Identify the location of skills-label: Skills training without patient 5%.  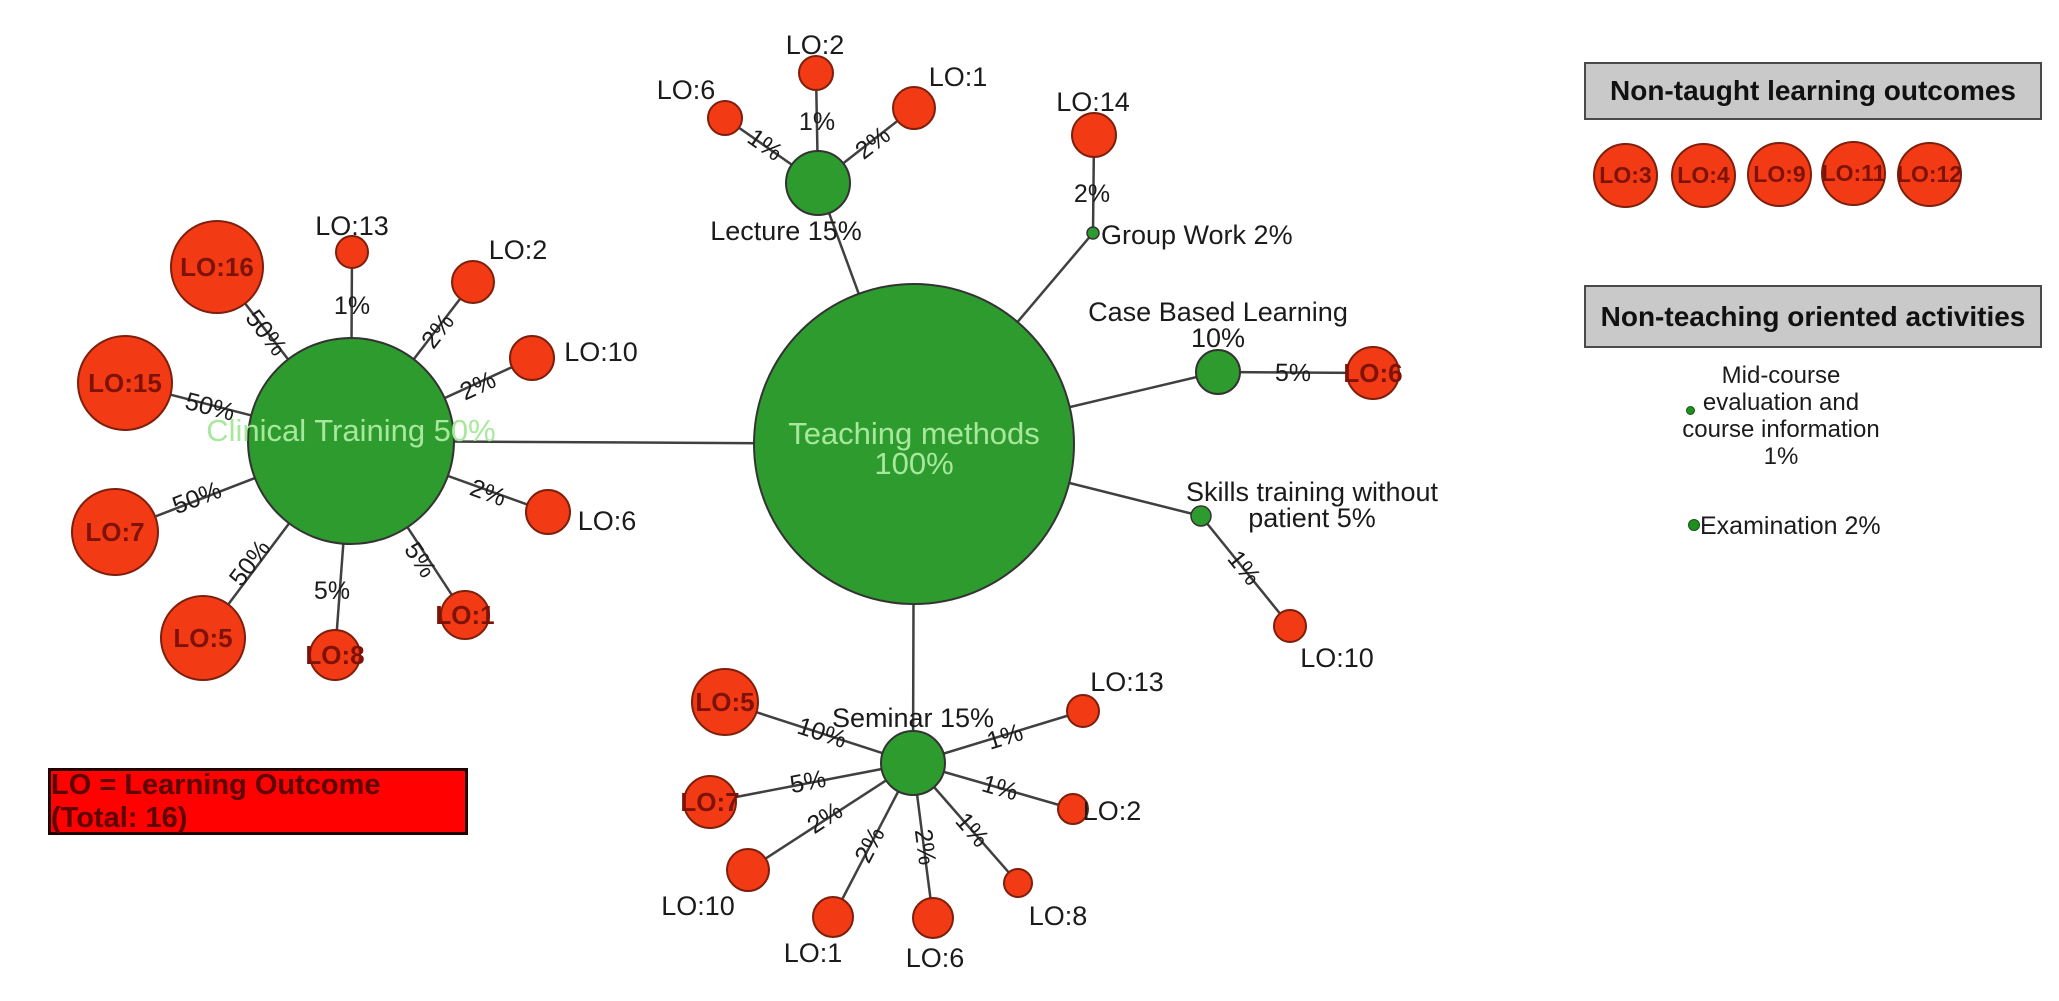
(1312, 505).